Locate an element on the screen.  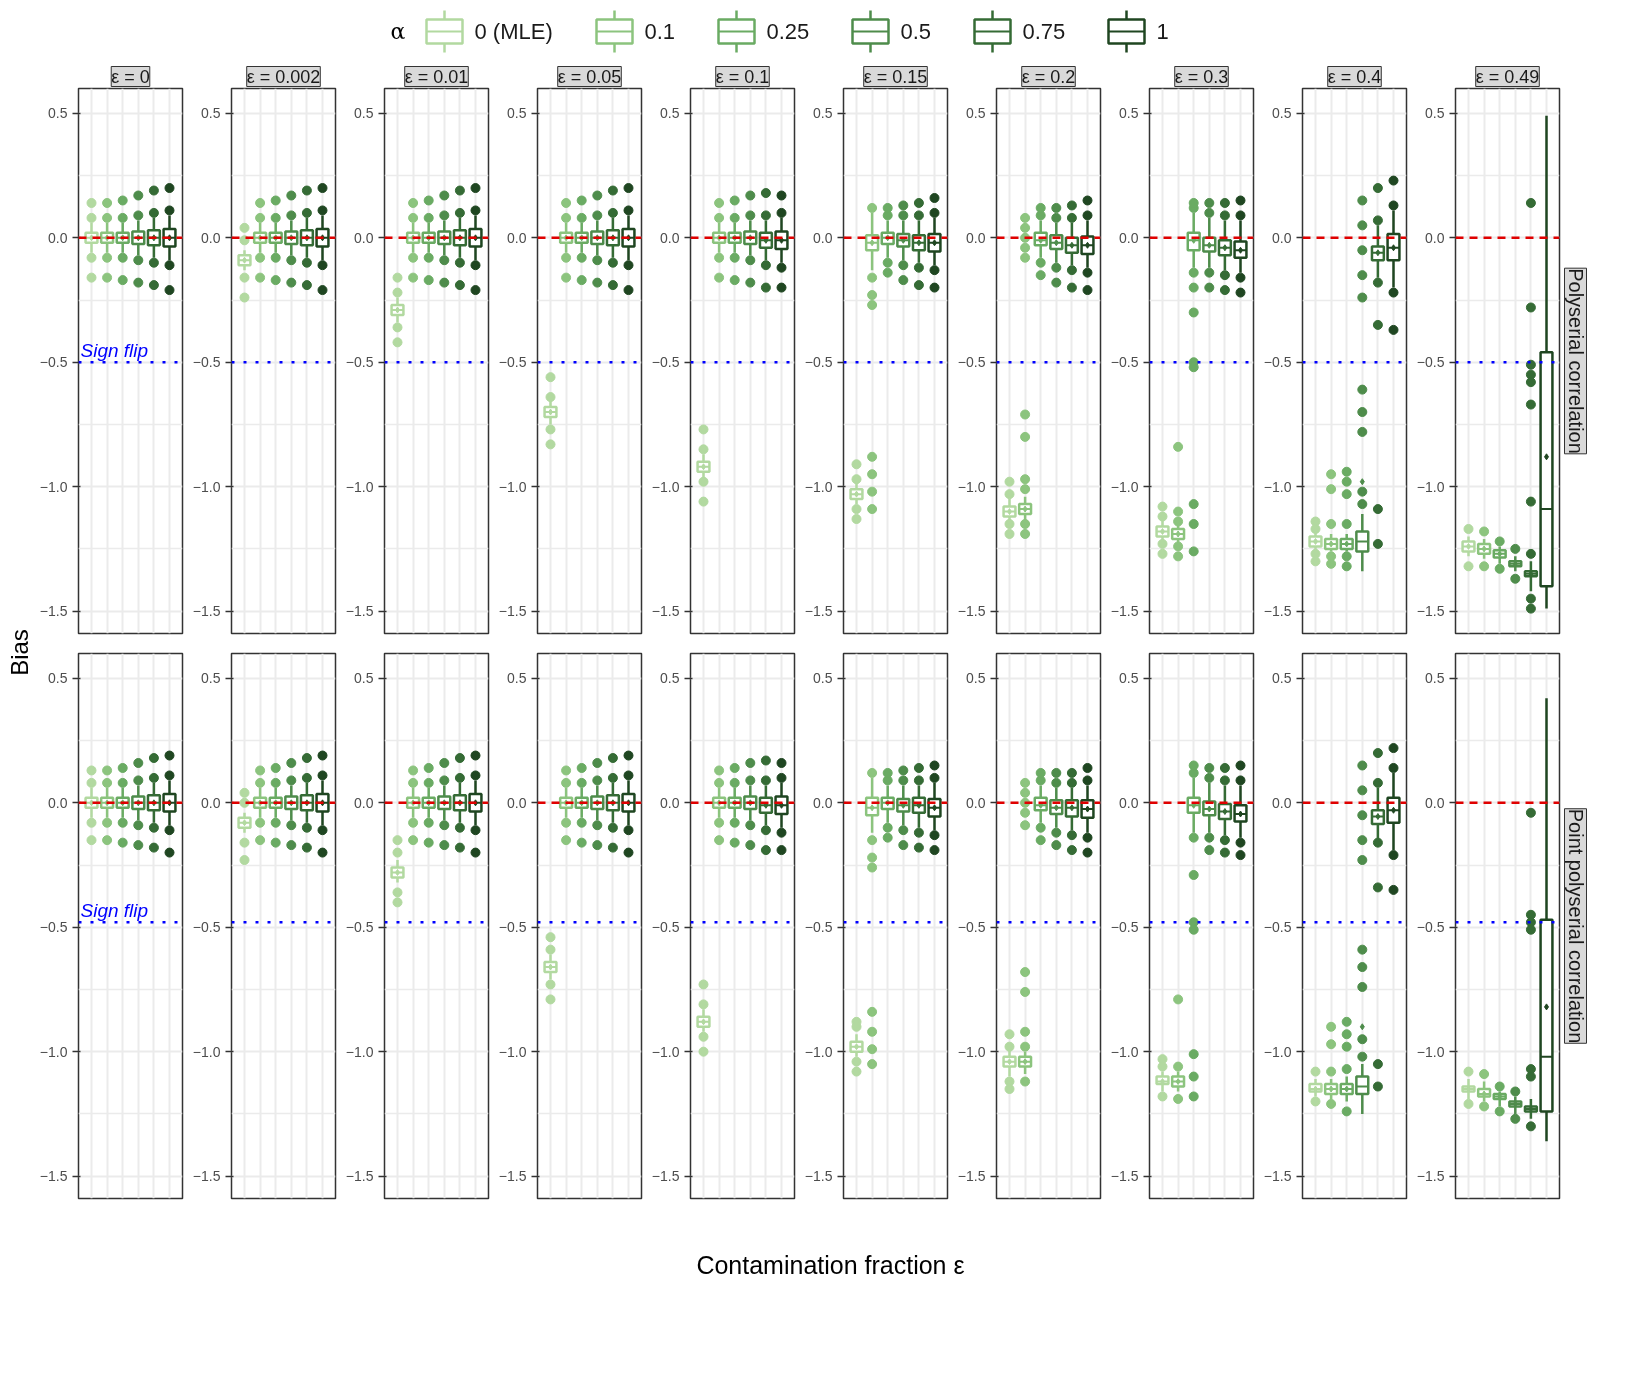
chart-title: ε = 0 is located at coordinates (130, 76).